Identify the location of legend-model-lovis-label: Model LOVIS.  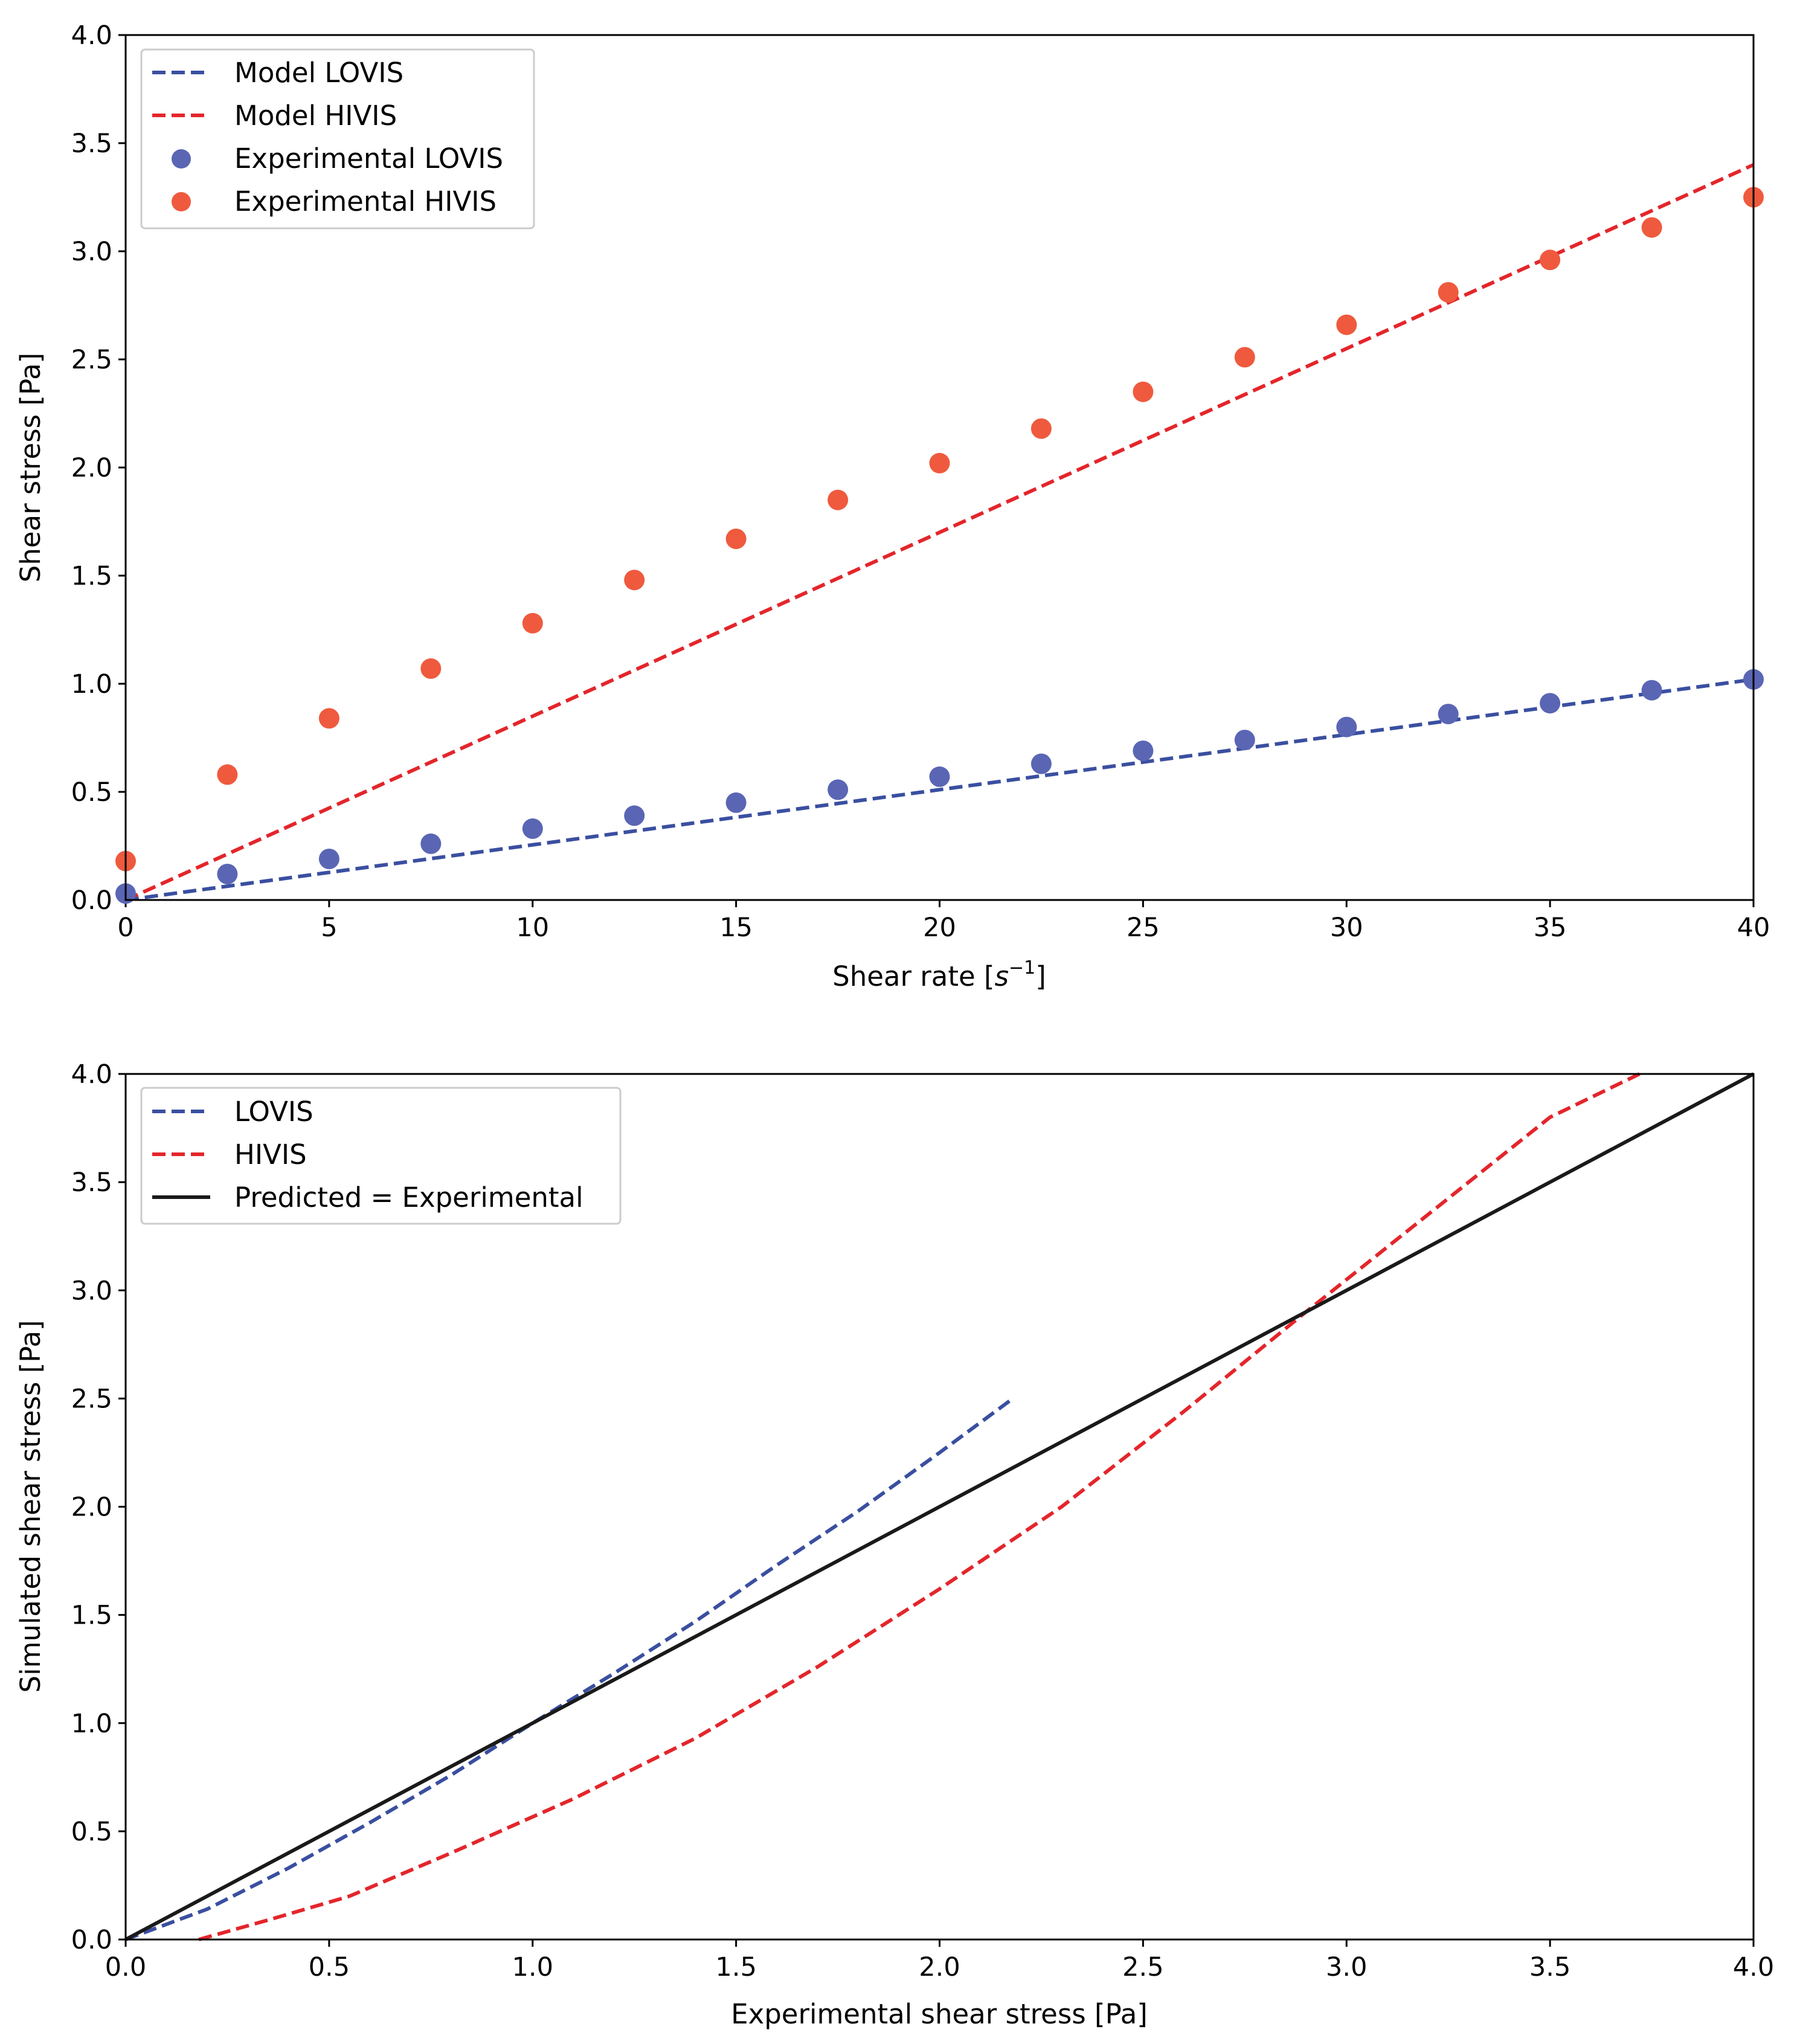
(318, 73).